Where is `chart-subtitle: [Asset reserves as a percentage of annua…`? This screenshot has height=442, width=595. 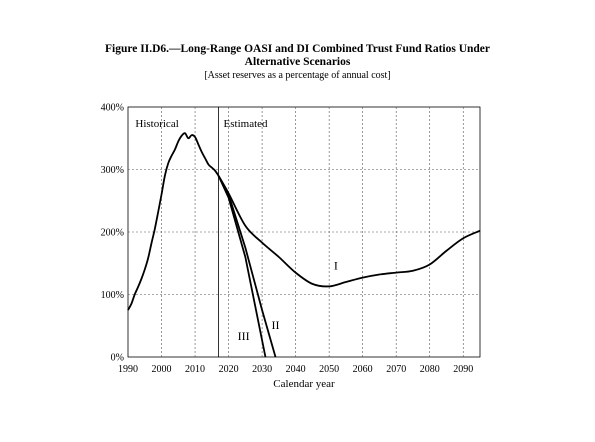 chart-subtitle: [Asset reserves as a percentage of annua… is located at coordinates (297, 75).